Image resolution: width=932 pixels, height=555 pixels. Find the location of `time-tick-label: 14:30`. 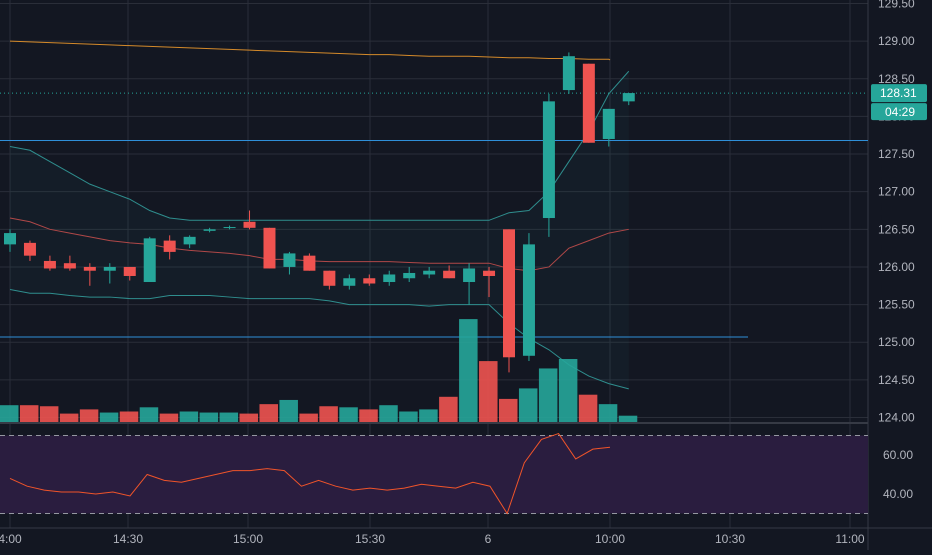

time-tick-label: 14:30 is located at coordinates (128, 539).